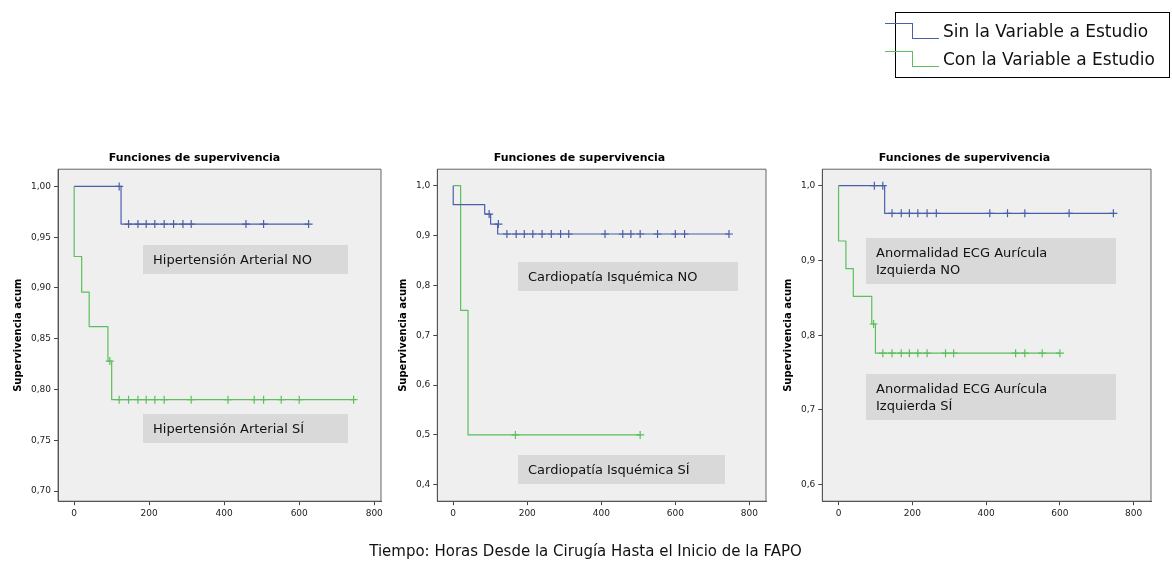  I want to click on annotation: Cardiopatía Isquémica SÍ, so click(609, 469).